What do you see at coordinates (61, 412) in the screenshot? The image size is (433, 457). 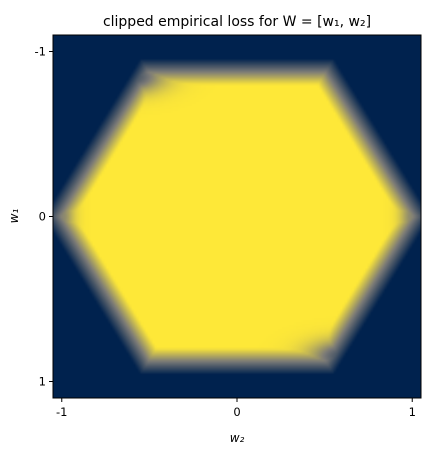 I see `x-tick-label-0: -1` at bounding box center [61, 412].